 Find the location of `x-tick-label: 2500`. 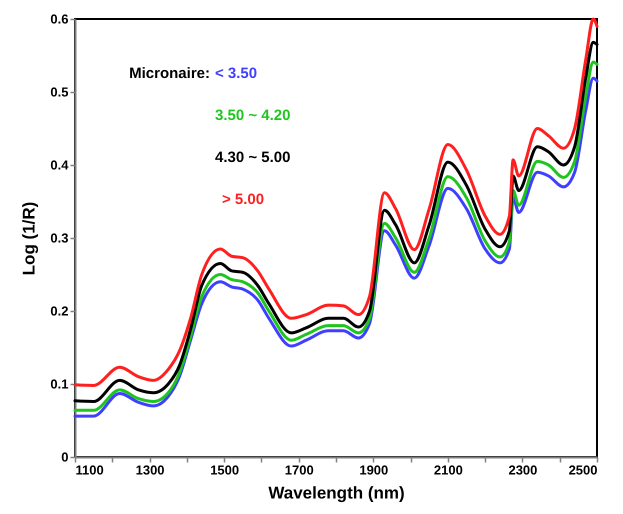

x-tick-label: 2500 is located at coordinates (583, 470).